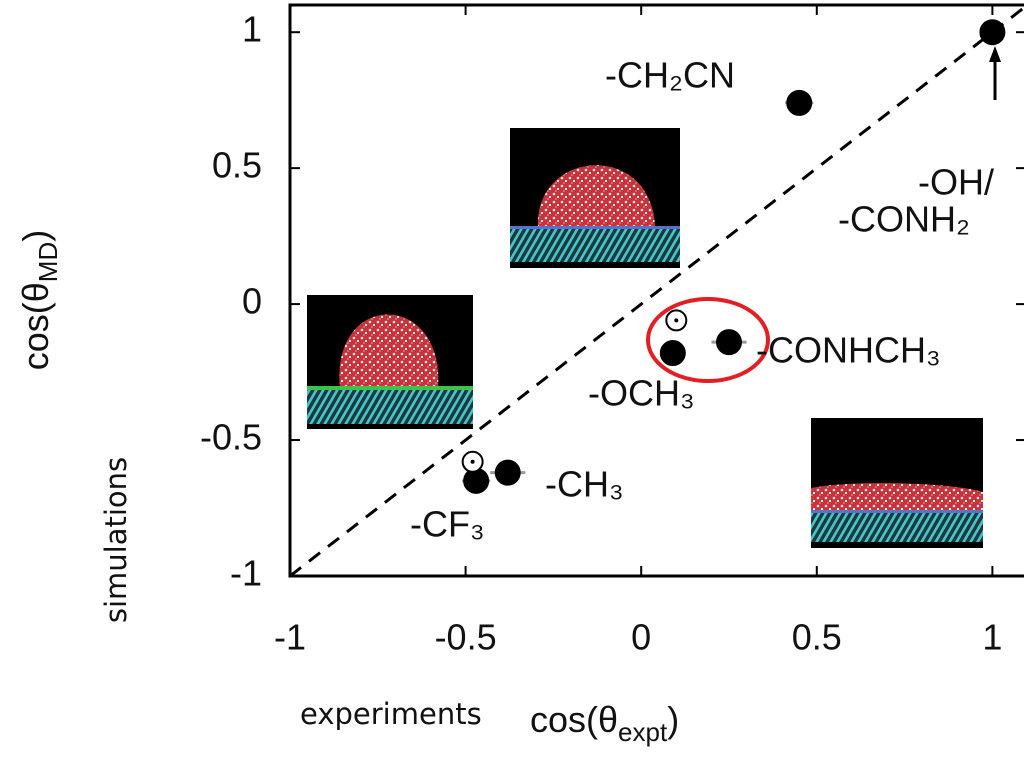 The width and height of the screenshot is (1024, 762). Describe the element at coordinates (643, 732) in the screenshot. I see `x-label-sub: expt` at that location.